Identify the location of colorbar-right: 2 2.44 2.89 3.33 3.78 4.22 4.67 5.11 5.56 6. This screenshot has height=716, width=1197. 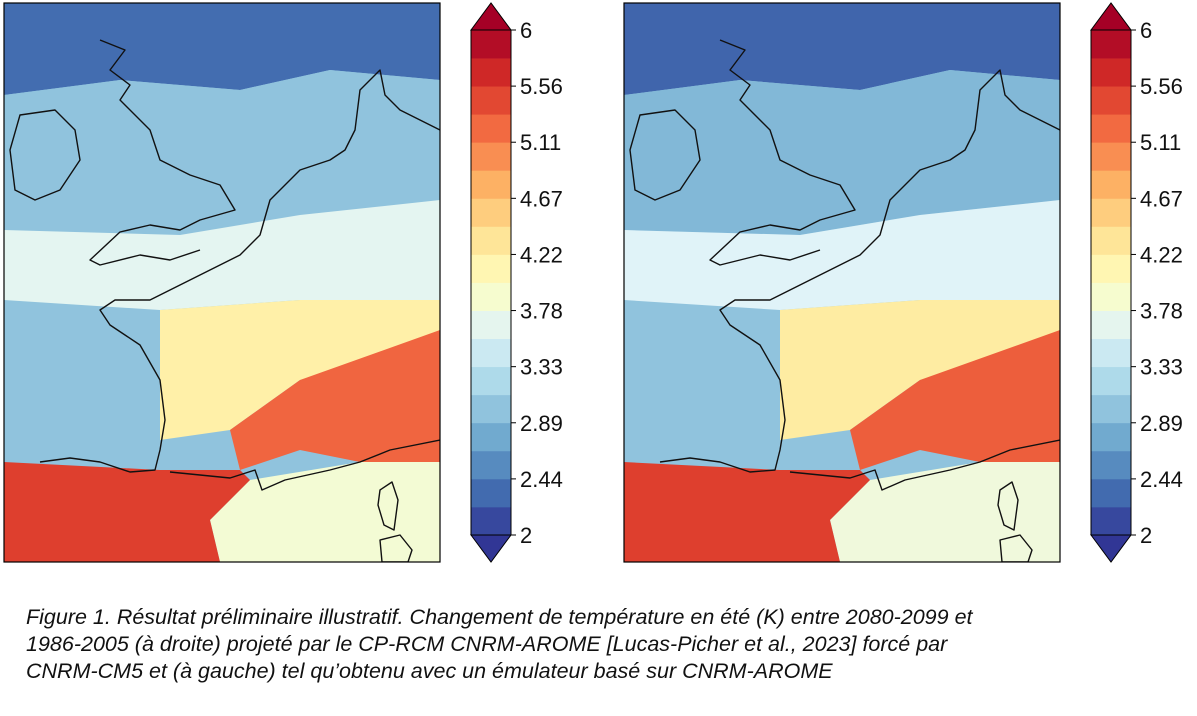
(1136, 282).